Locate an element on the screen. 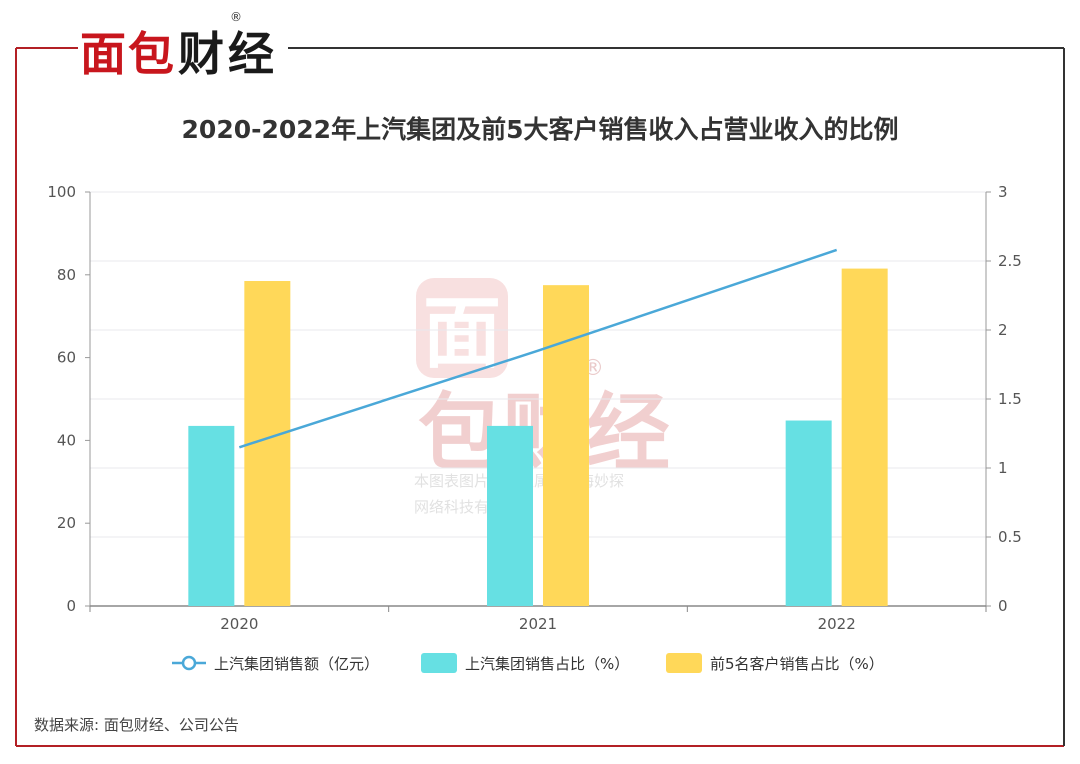 The image size is (1080, 764). legend-label-line: 上汽集团销售额（亿元） is located at coordinates (296, 664).